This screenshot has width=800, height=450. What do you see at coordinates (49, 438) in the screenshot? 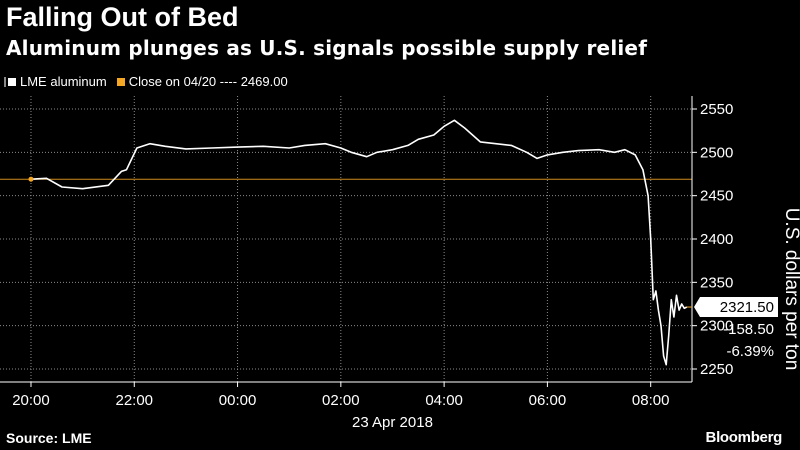
I see `source-note: Source: LME` at bounding box center [49, 438].